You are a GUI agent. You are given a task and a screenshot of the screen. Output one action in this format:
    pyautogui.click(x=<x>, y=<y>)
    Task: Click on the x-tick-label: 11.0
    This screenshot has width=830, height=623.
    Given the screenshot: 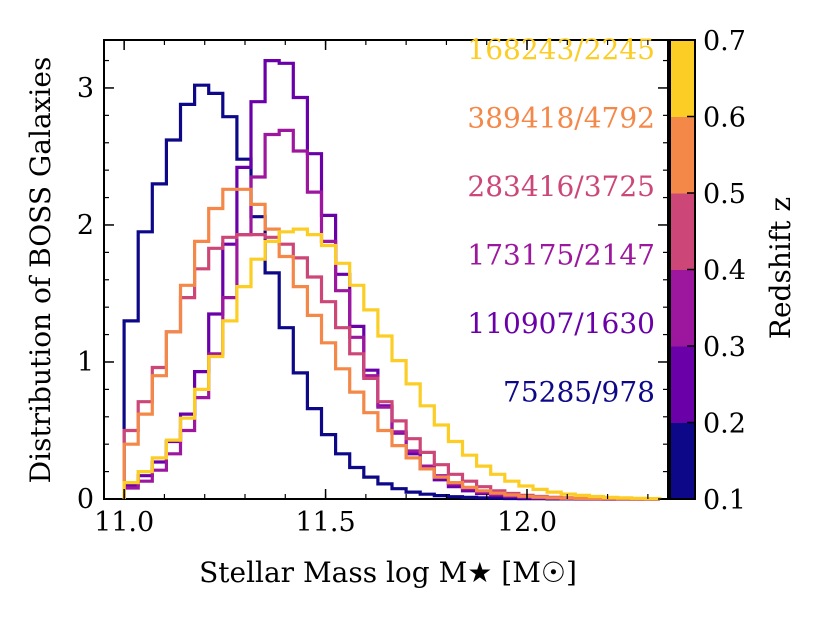 What is the action you would take?
    pyautogui.click(x=124, y=522)
    